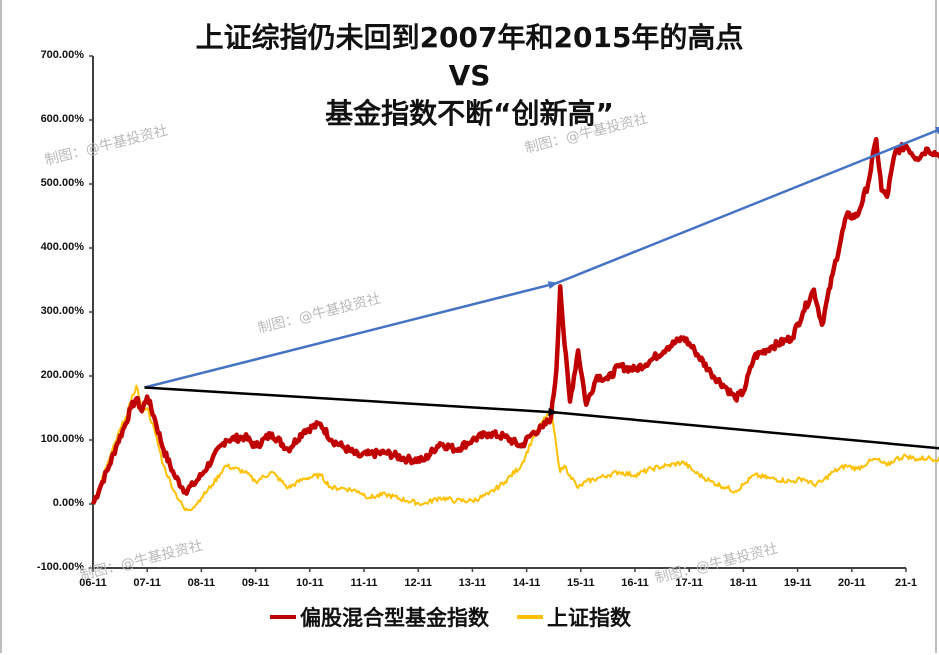  I want to click on x-tick-label: 21-1, so click(906, 583).